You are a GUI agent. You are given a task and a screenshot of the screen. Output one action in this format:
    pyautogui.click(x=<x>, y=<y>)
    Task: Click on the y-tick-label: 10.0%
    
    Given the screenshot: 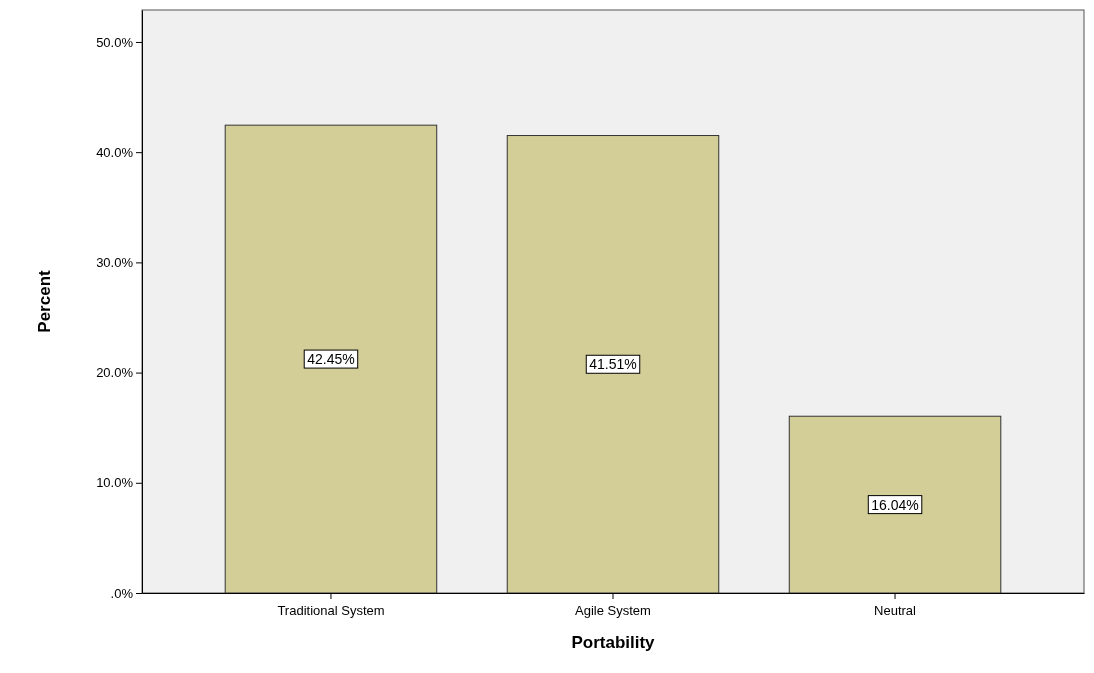 What is the action you would take?
    pyautogui.click(x=115, y=483)
    